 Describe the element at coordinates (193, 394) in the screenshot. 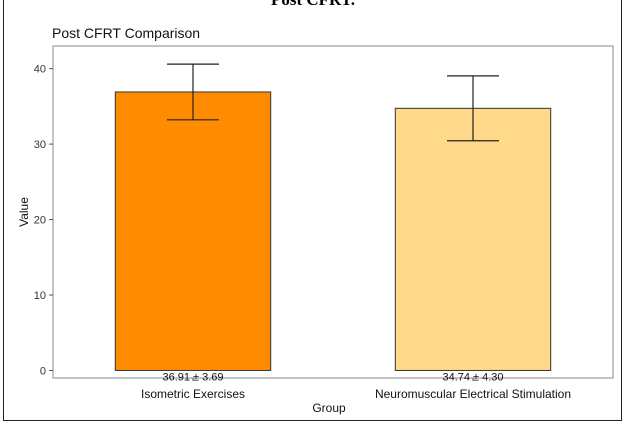

I see `x-tick-label: Isometric Exercises` at that location.